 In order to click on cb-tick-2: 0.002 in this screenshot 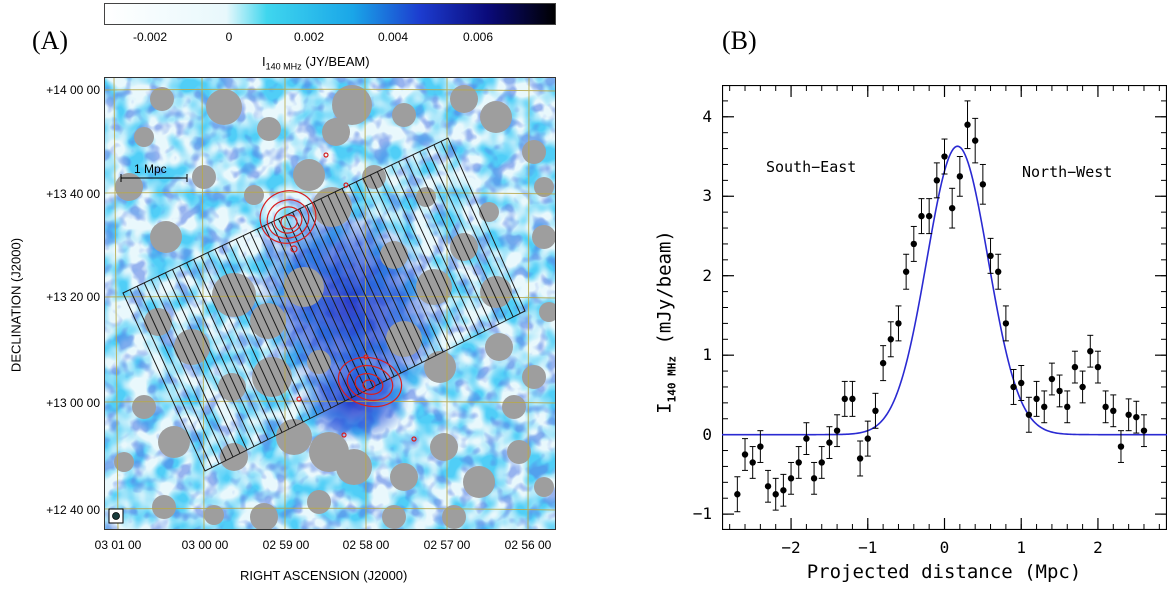, I will do `click(309, 37)`.